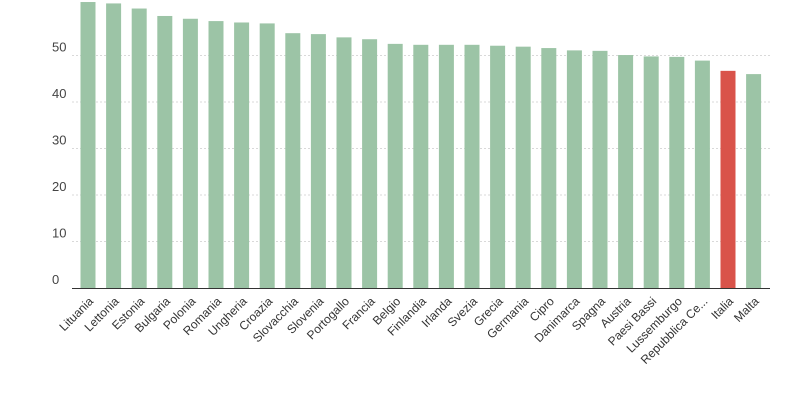 The width and height of the screenshot is (800, 400). What do you see at coordinates (523, 167) in the screenshot?
I see `bar-germania` at bounding box center [523, 167].